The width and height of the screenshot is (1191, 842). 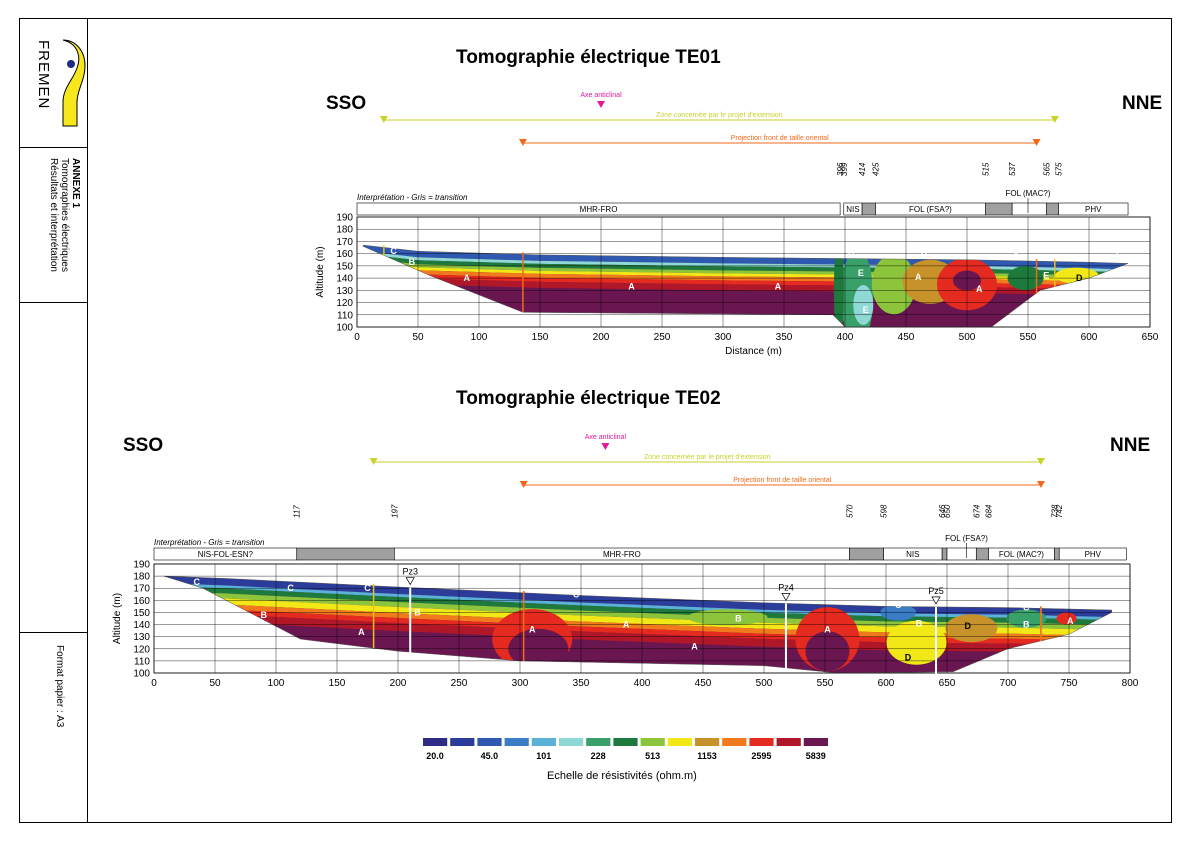 I want to click on x-tick-label: 550, so click(x=825, y=683).